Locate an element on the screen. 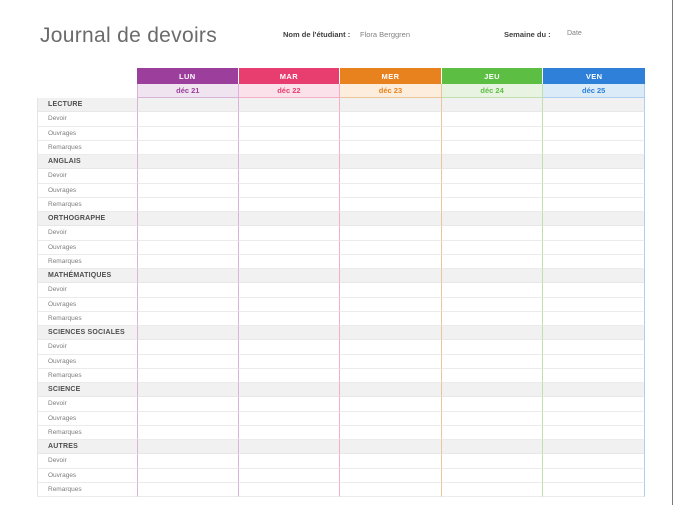 The image size is (675, 520). date-cell: déc 23 is located at coordinates (391, 91).